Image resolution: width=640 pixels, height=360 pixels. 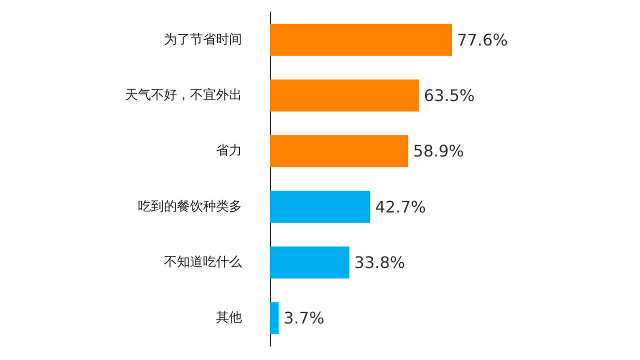 I want to click on data-label: 33.8%, so click(x=380, y=262).